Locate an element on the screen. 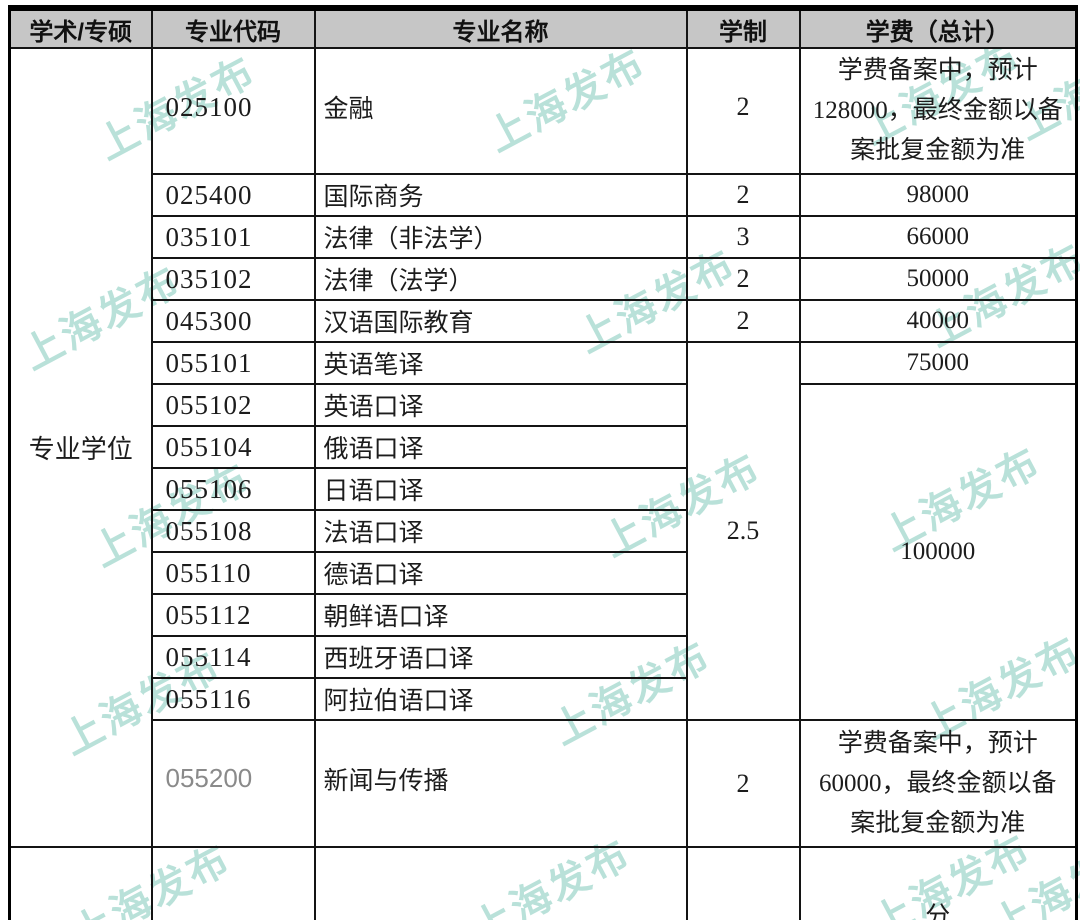  name-cell: 法语口译 is located at coordinates (500, 531).